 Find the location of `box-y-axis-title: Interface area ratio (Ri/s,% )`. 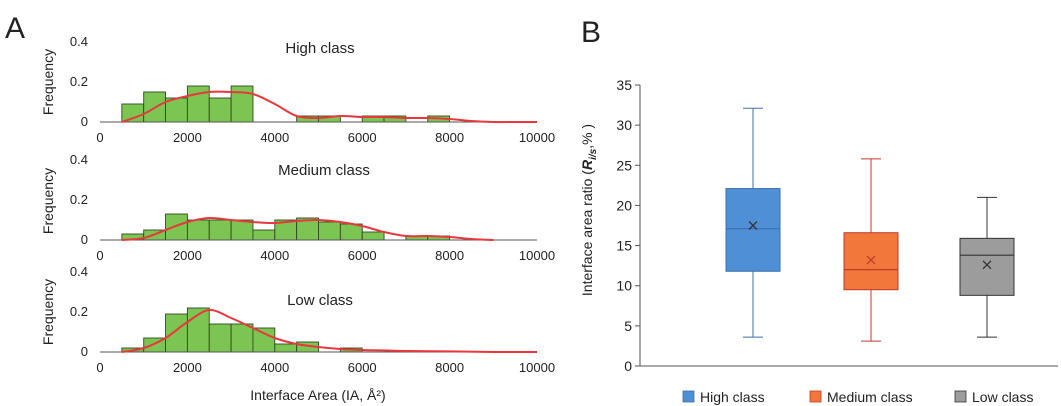

box-y-axis-title: Interface area ratio (Ri/s,% ) is located at coordinates (589, 210).